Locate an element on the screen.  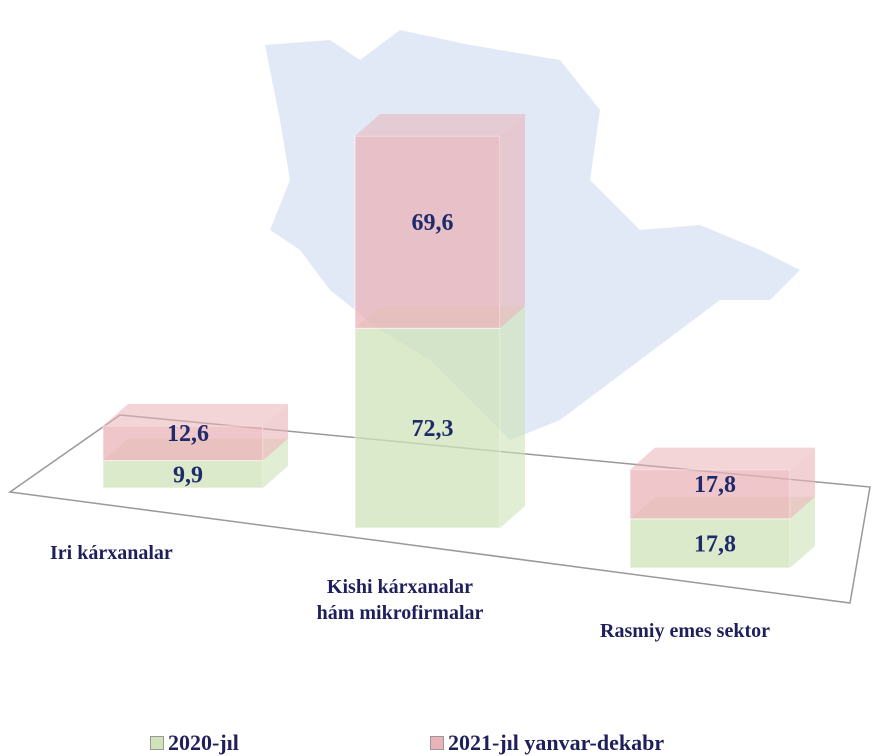
value-label: 72,3 is located at coordinates (433, 429).